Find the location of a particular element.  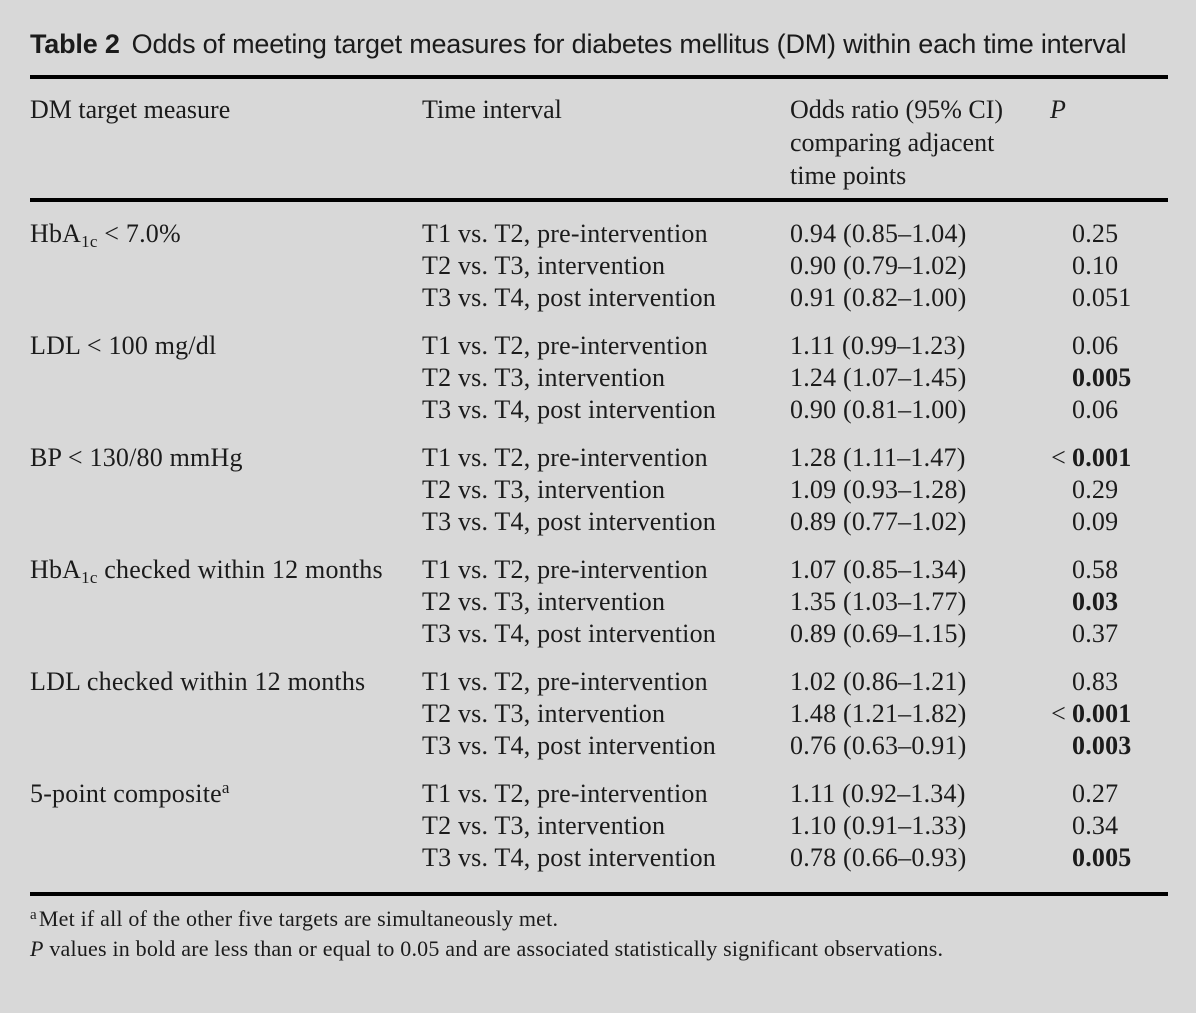

divider-bottom is located at coordinates (599, 894).